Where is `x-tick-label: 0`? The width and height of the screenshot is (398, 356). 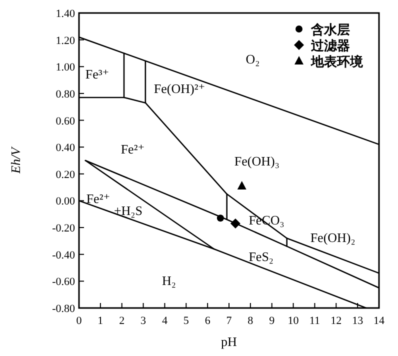 x-tick-label: 0 is located at coordinates (79, 321).